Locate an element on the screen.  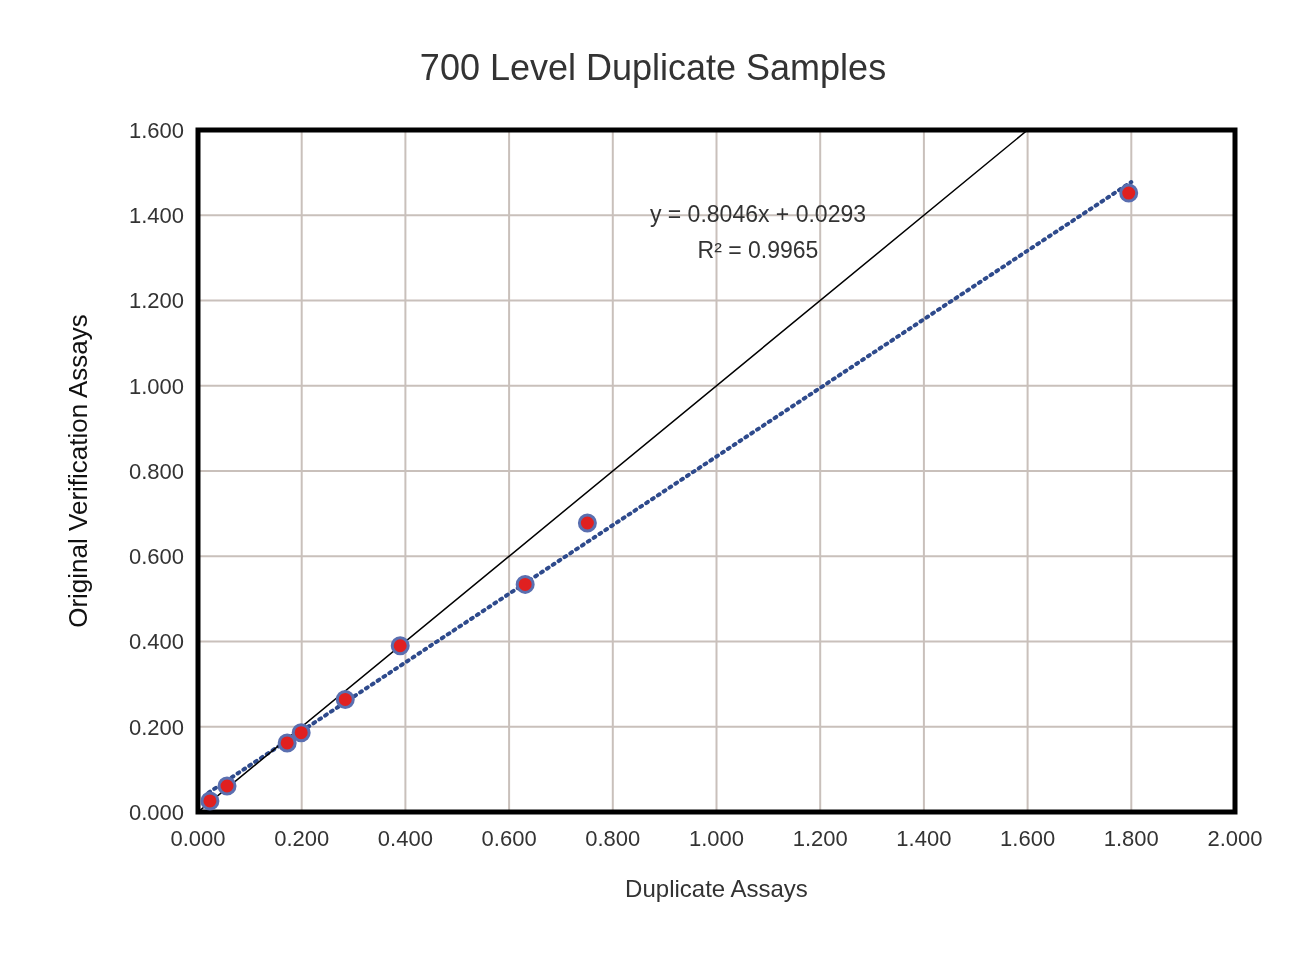
x-tick-label: 1.400 is located at coordinates (924, 838).